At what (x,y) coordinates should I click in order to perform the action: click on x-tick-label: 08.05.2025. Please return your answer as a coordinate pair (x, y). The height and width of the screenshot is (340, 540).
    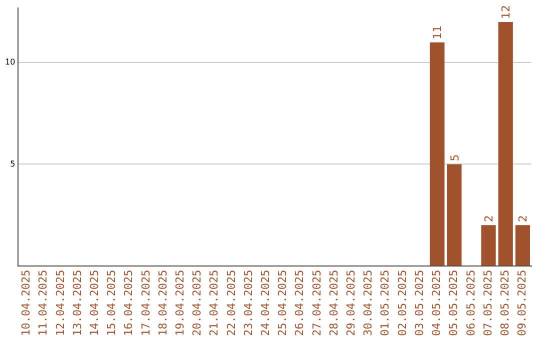
    Looking at the image, I should click on (505, 303).